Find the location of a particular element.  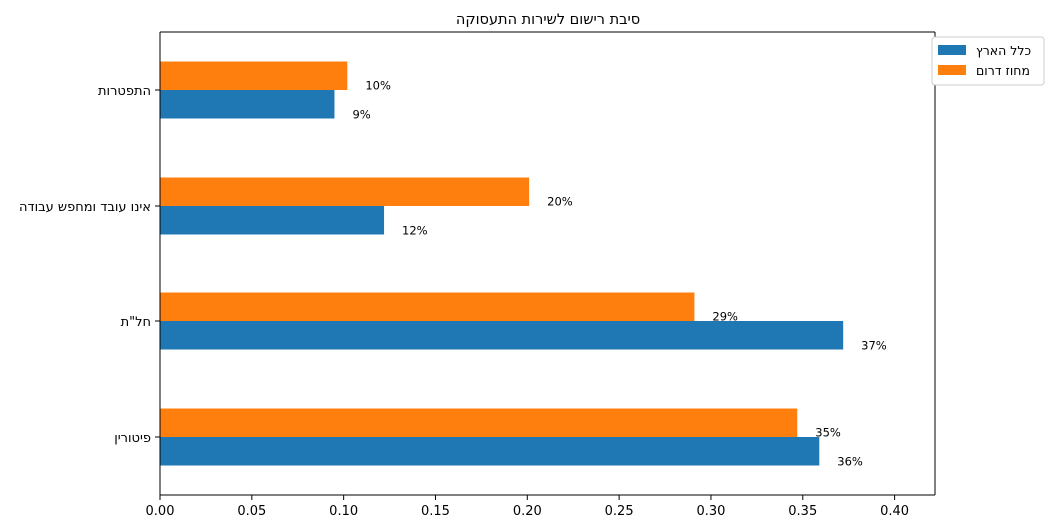

data-label-south-2: 20% is located at coordinates (560, 202).